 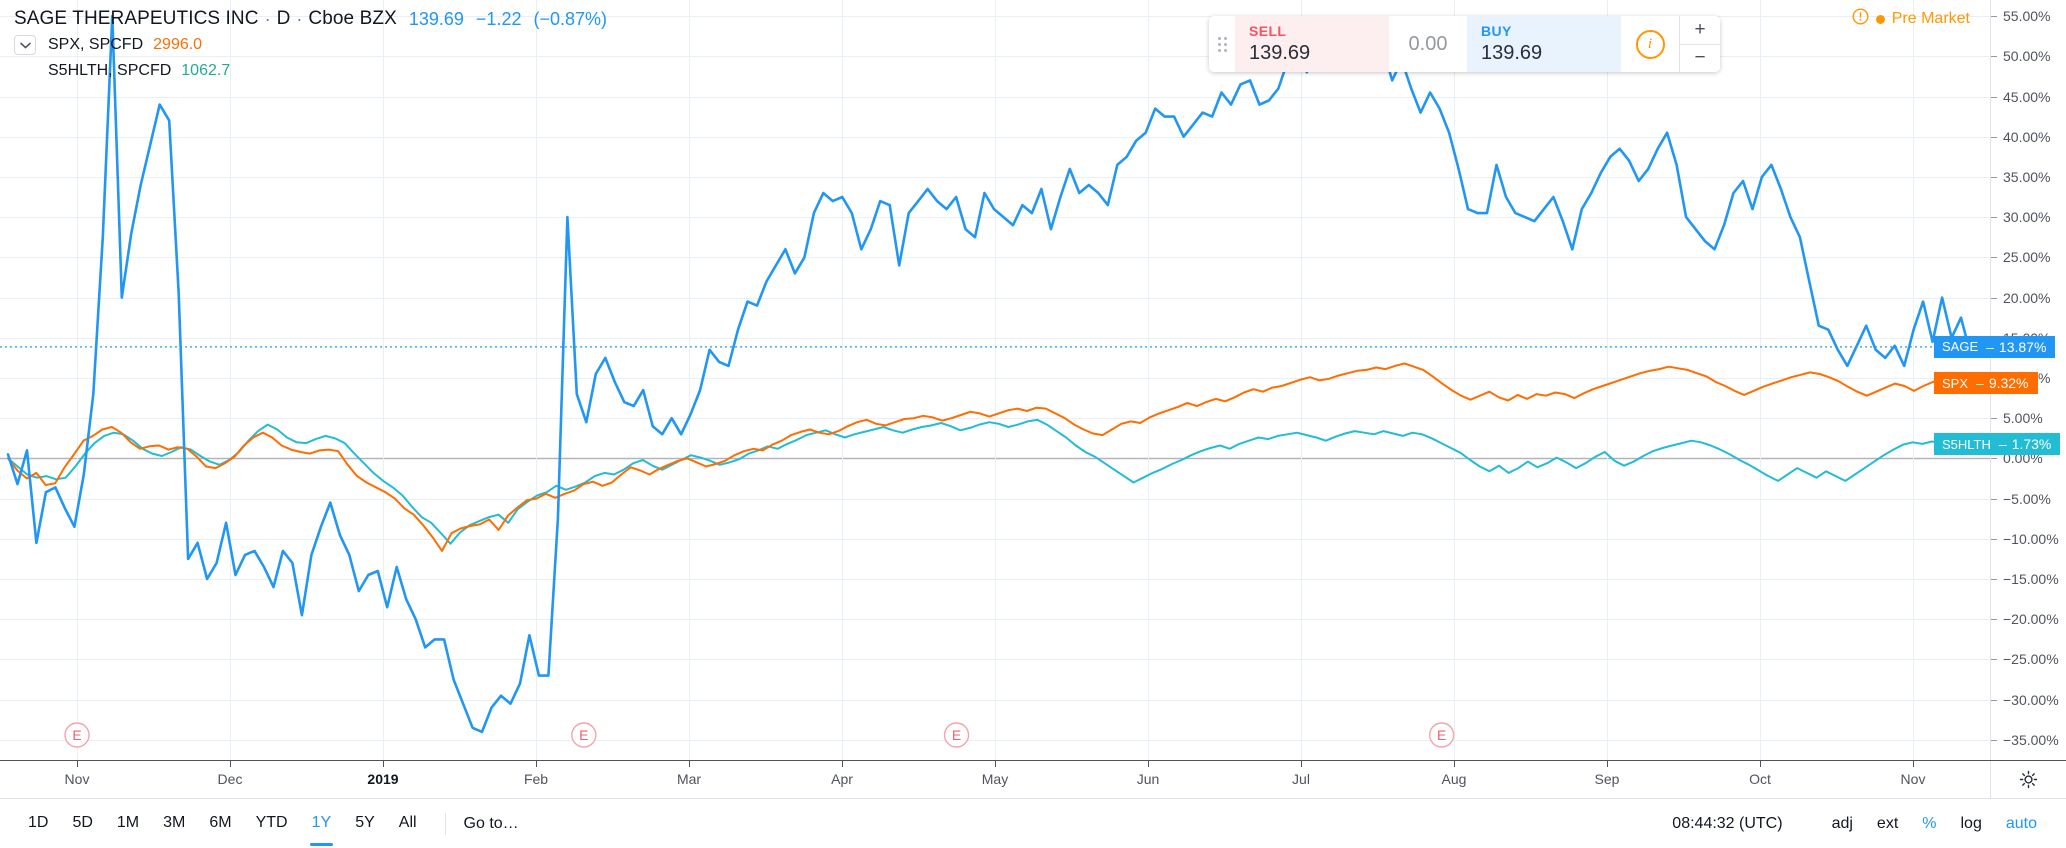 I want to click on price-tag-sage: SAGE –13.87%, so click(x=1995, y=346).